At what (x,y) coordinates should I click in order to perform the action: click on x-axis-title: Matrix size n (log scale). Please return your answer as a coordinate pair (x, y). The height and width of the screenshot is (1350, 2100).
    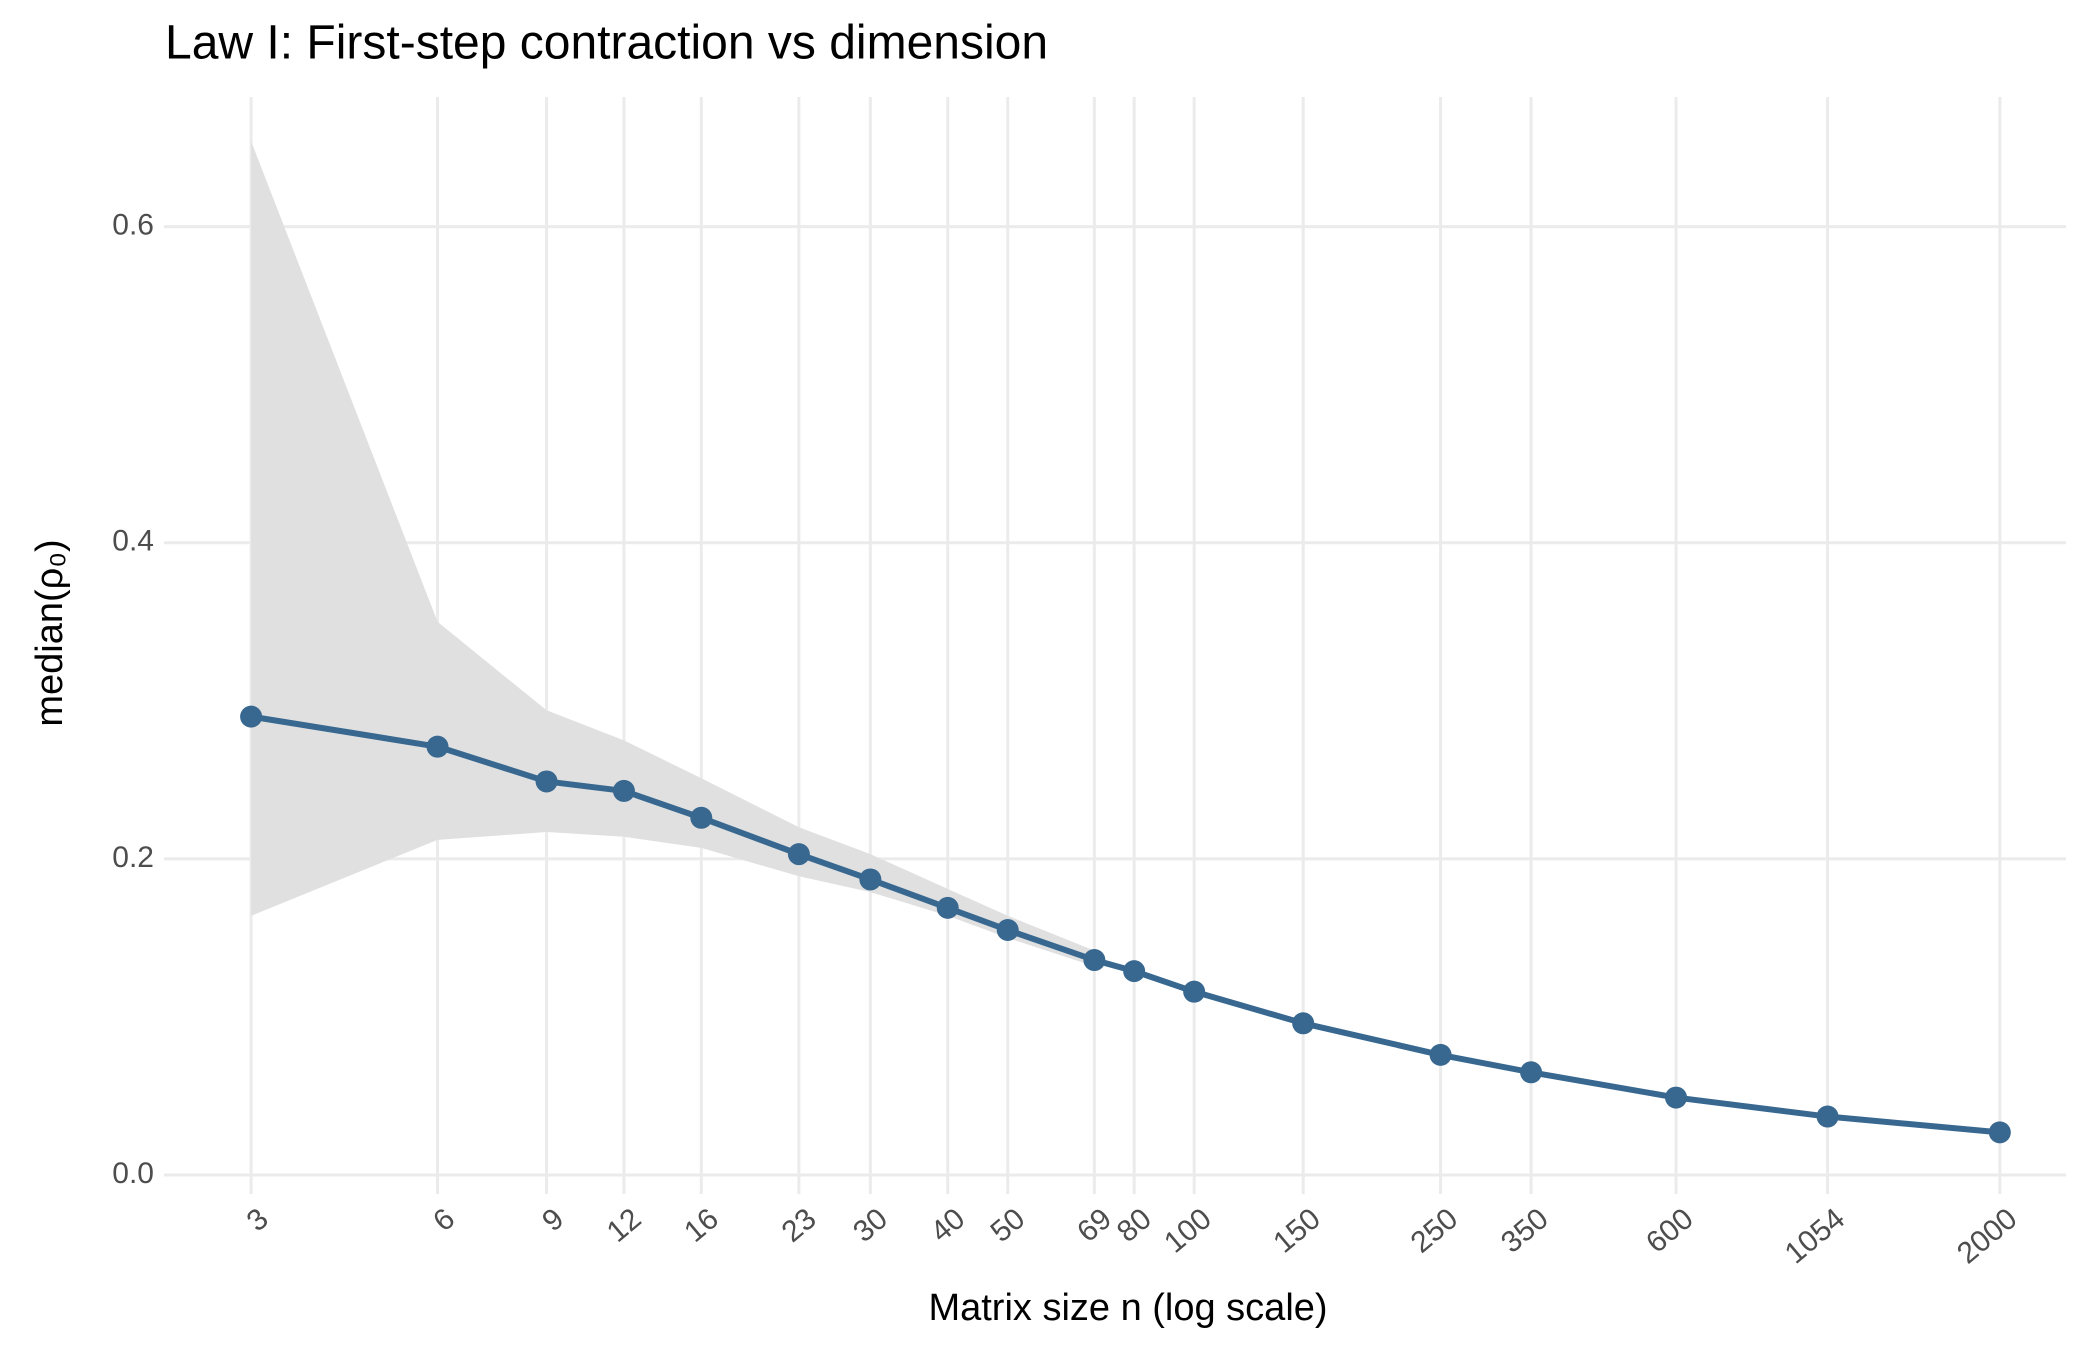
    Looking at the image, I should click on (1127, 1308).